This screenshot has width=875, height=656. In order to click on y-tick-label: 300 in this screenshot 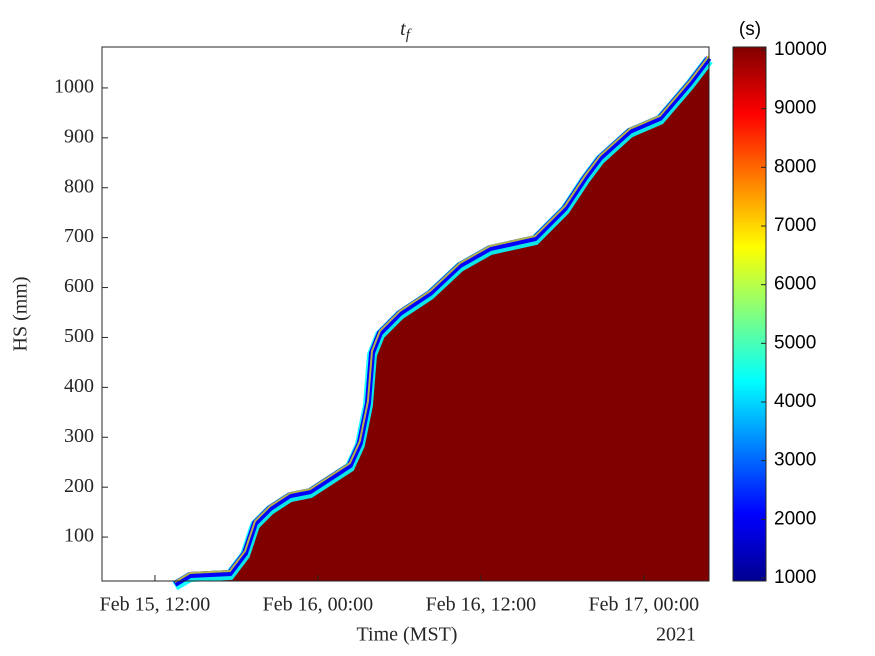, I will do `click(79, 436)`.